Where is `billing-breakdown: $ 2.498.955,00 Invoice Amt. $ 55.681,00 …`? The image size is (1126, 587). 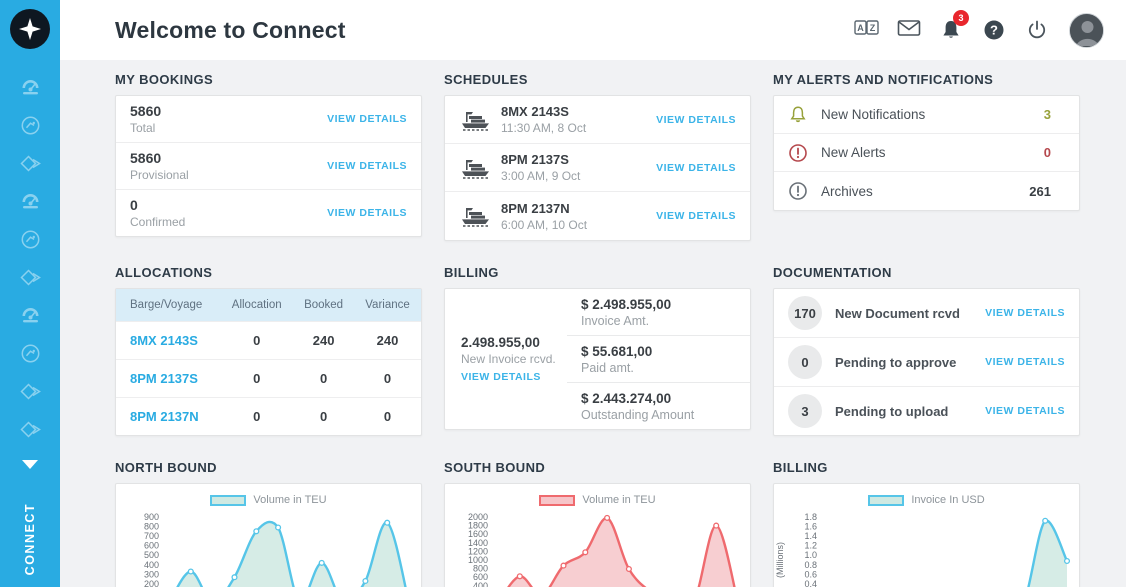
billing-breakdown: $ 2.498.955,00 Invoice Amt. $ 55.681,00 … is located at coordinates (658, 359).